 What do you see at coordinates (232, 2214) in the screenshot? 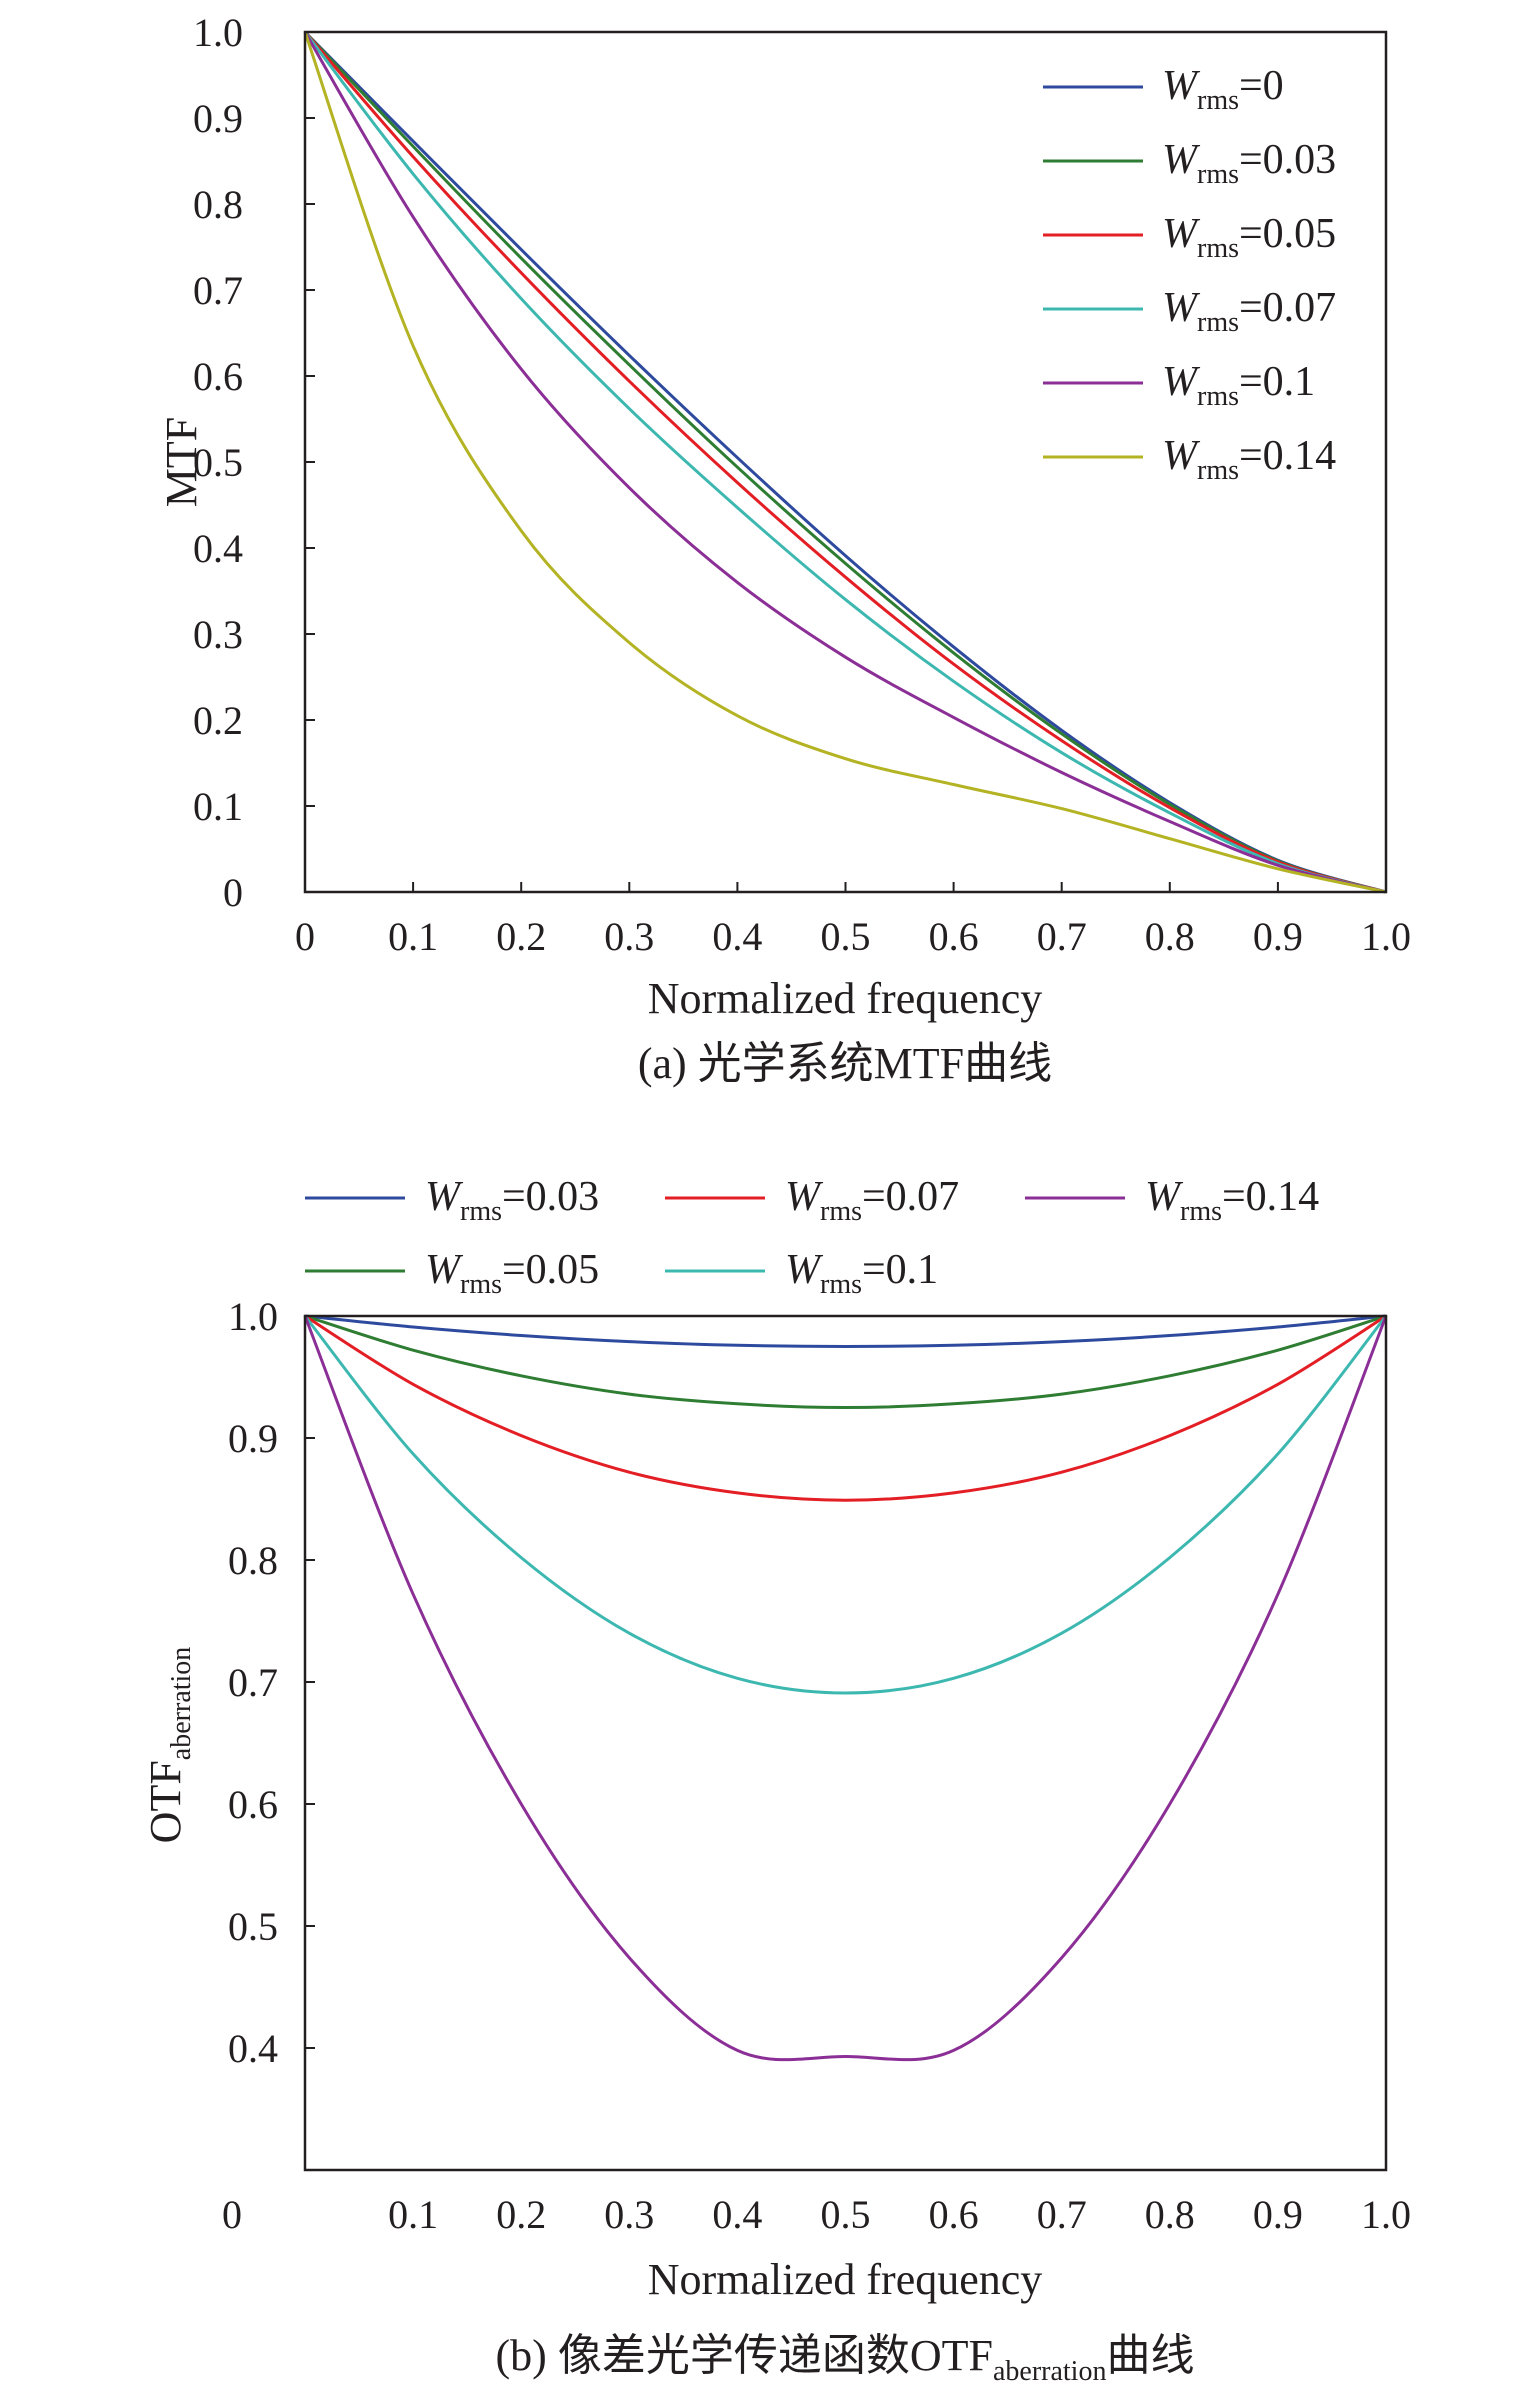
I see `chart-b-x-origin-label: 0` at bounding box center [232, 2214].